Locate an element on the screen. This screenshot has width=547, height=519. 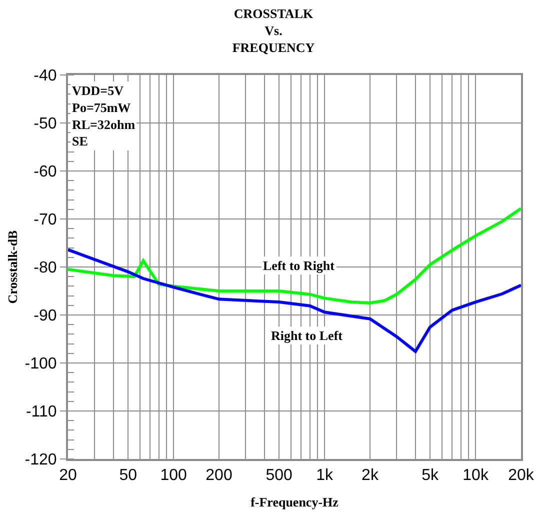
x-tick-label: 100 is located at coordinates (173, 475).